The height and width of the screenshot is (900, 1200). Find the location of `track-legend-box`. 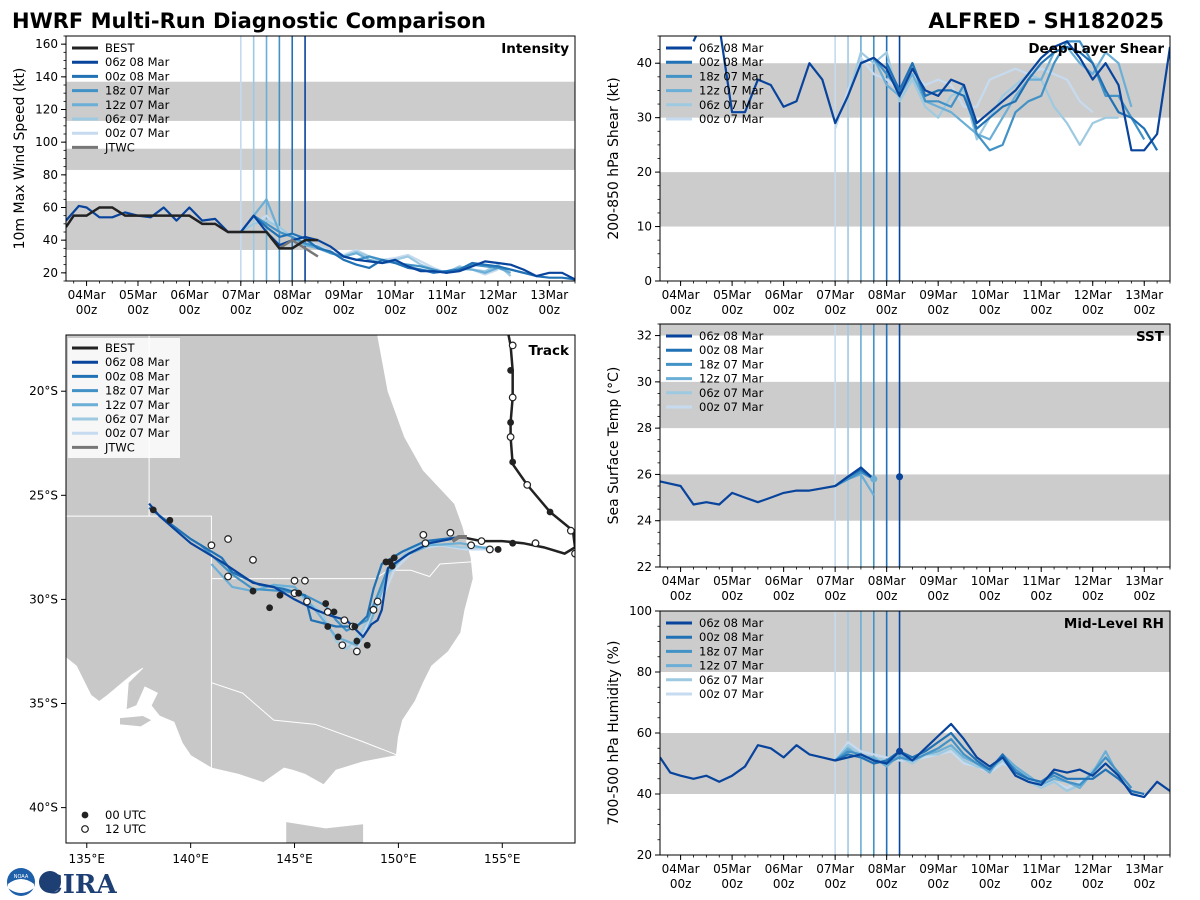

track-legend-box is located at coordinates (124, 398).